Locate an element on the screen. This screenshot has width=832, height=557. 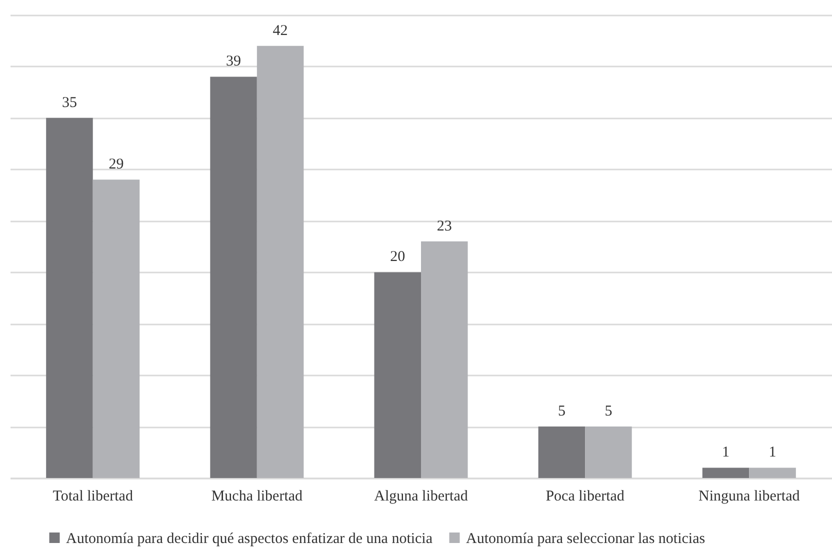
data-label: 42 is located at coordinates (280, 30).